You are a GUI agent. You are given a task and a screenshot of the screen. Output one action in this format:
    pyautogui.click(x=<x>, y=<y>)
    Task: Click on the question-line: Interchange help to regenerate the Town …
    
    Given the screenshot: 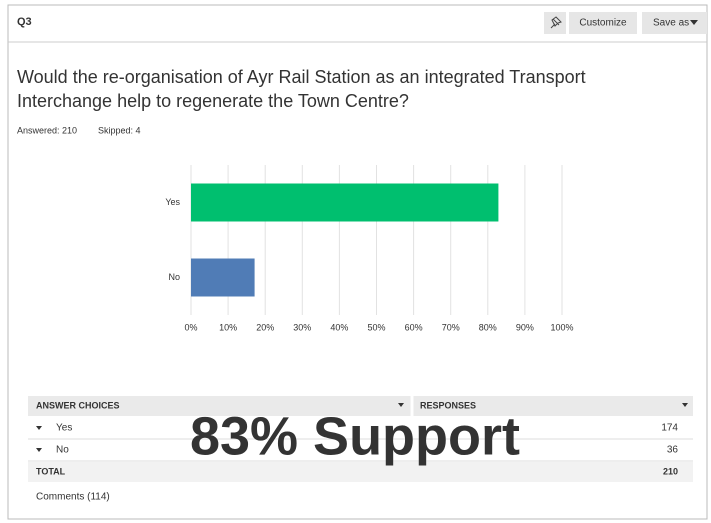 What is the action you would take?
    pyautogui.click(x=213, y=101)
    